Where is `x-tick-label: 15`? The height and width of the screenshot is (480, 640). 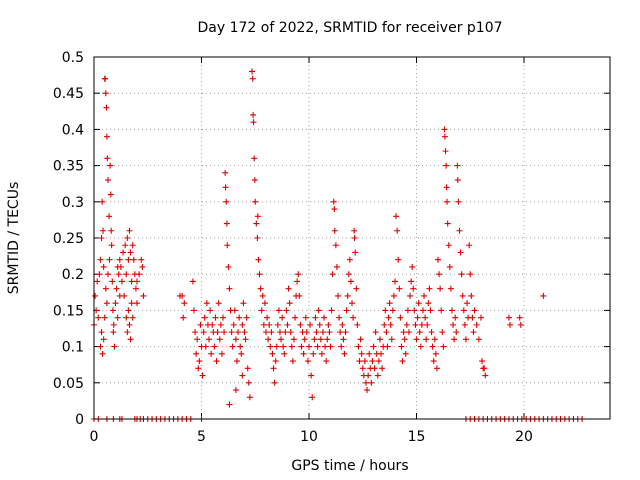 x-tick-label: 15 is located at coordinates (417, 437).